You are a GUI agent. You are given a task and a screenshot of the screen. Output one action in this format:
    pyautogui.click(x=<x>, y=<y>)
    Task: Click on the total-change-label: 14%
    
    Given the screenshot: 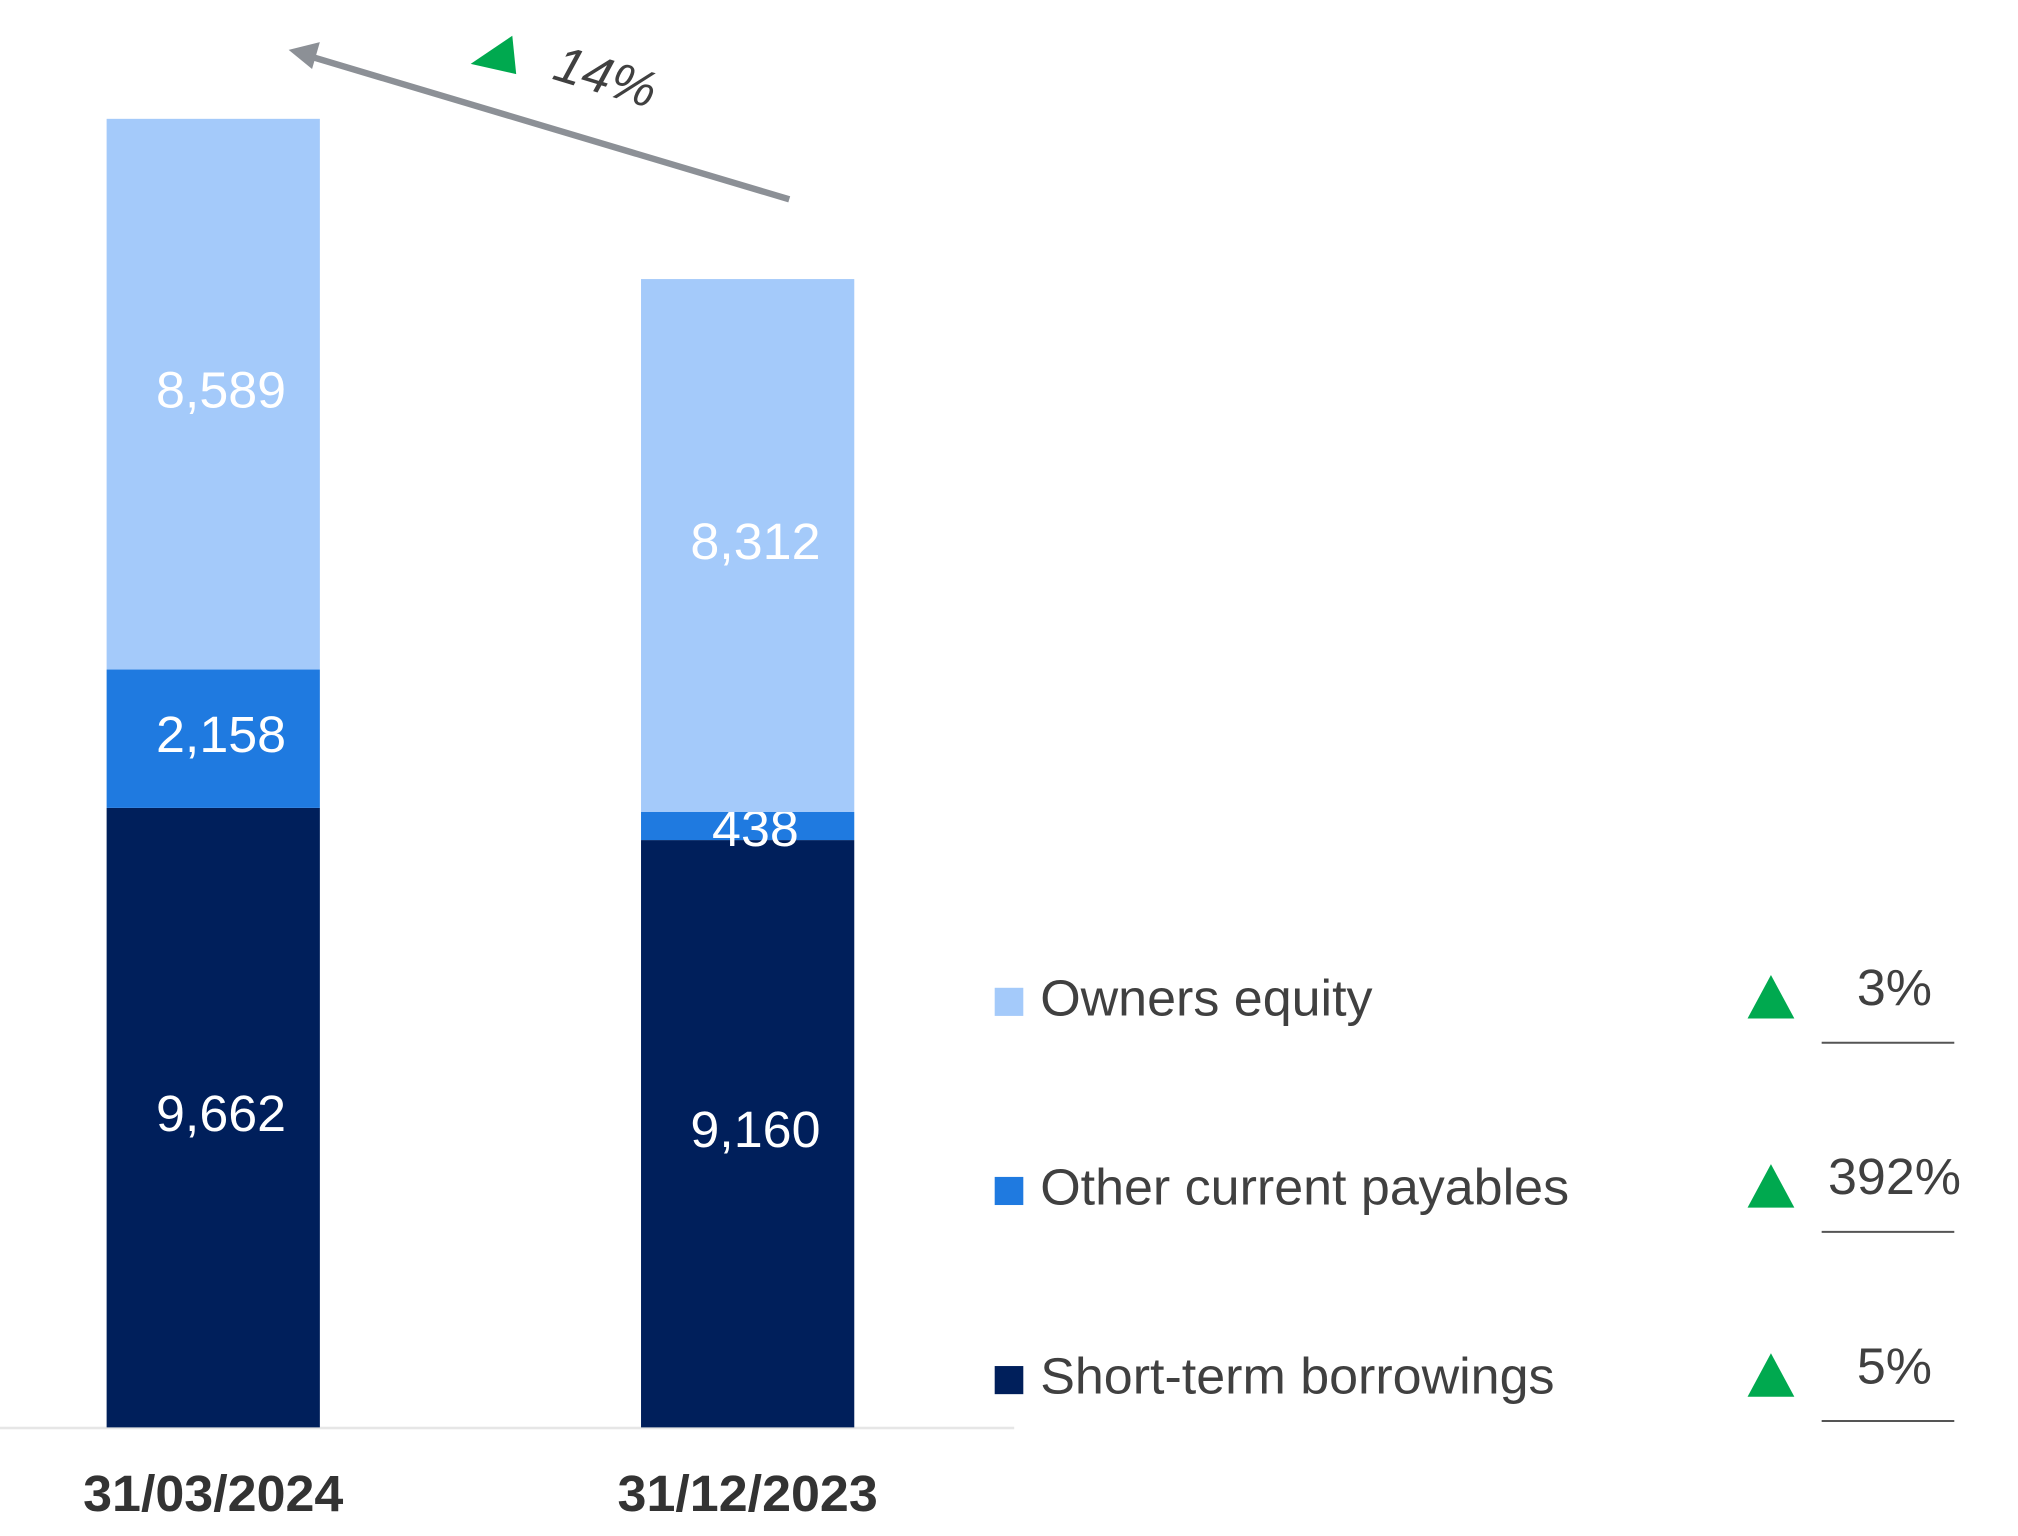 What is the action you would take?
    pyautogui.click(x=606, y=76)
    